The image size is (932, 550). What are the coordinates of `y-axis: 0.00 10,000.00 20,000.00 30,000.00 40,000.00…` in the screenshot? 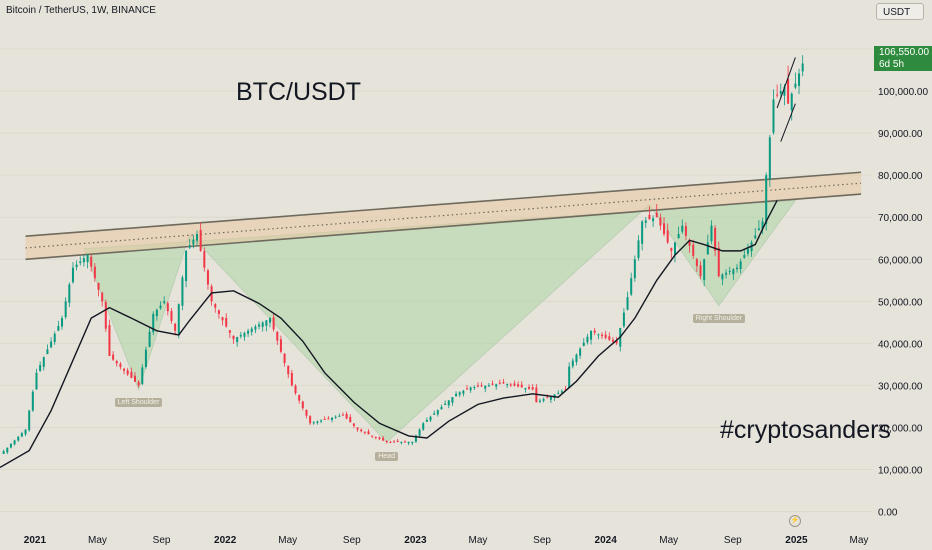 It's located at (903, 282).